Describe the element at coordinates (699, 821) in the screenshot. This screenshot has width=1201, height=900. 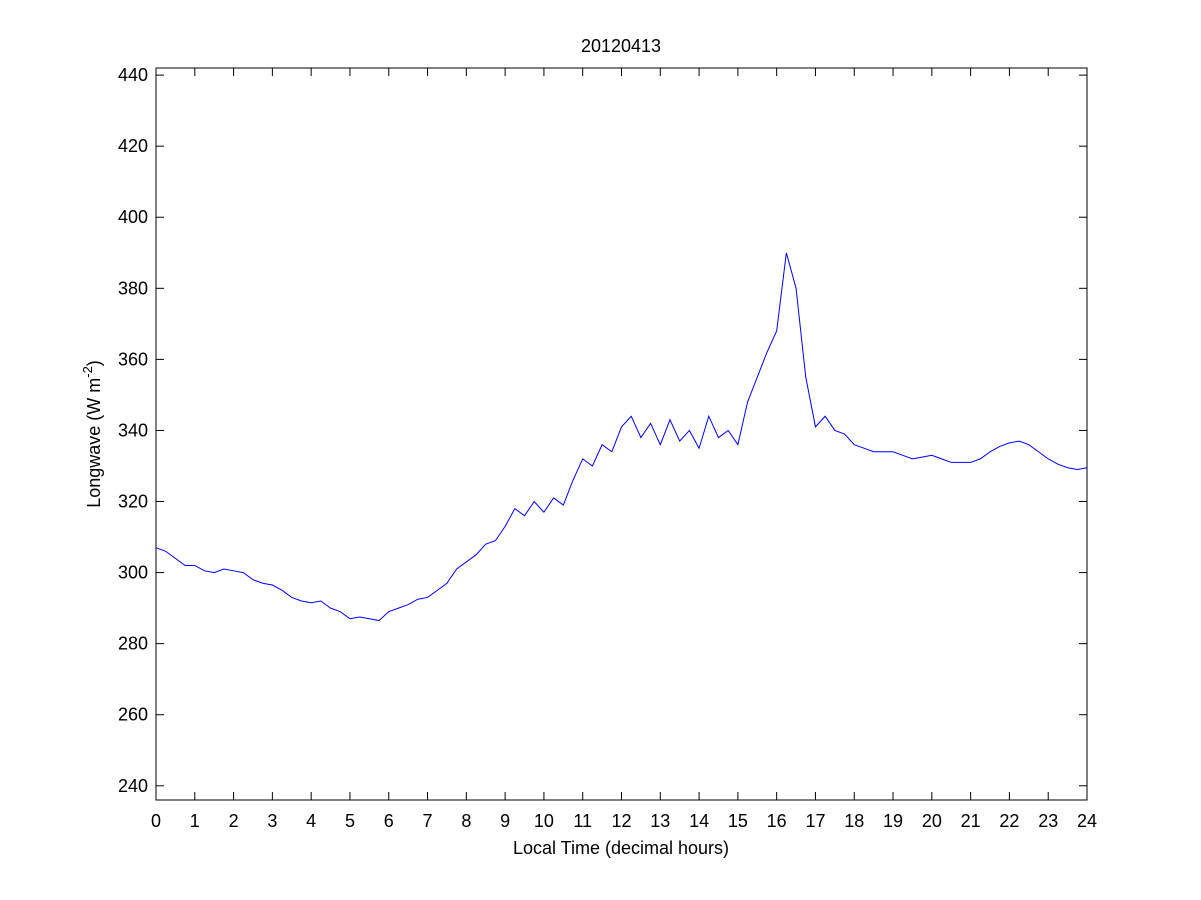
I see `x-tick-label: 14` at that location.